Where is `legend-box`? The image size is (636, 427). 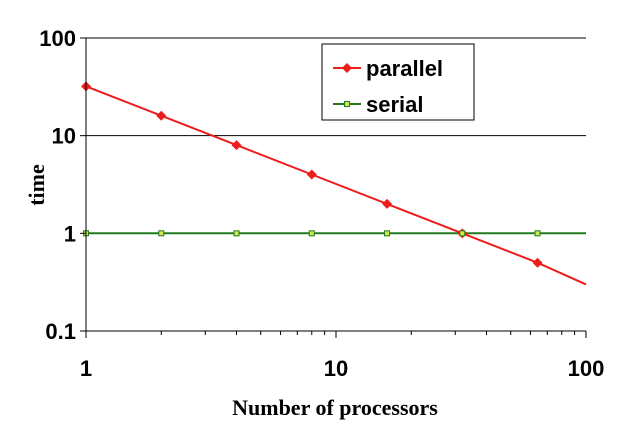
legend-box is located at coordinates (398, 82).